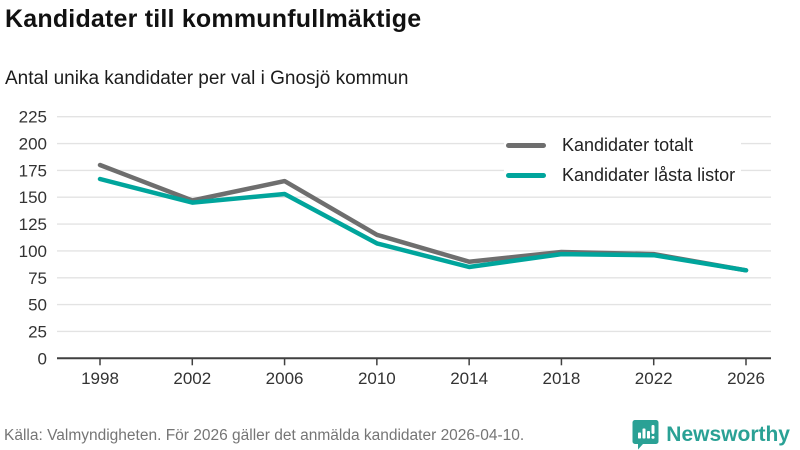 Image resolution: width=800 pixels, height=450 pixels. I want to click on y-tick-label-100: 100, so click(33, 251).